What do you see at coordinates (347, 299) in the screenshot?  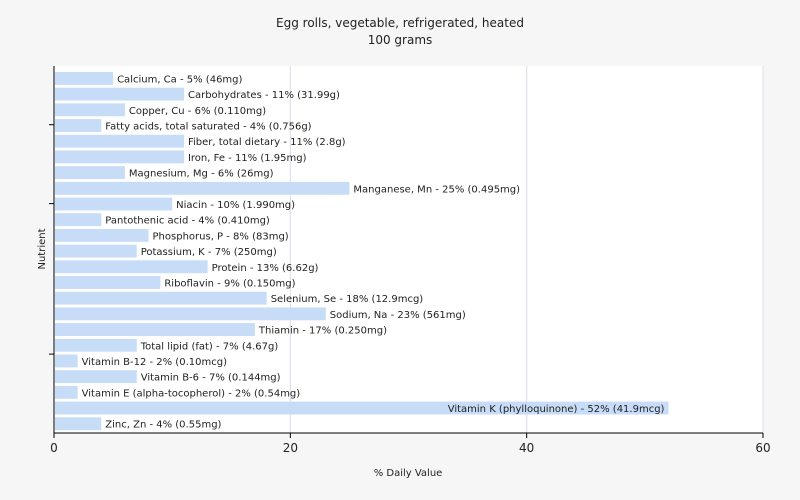 I see `bar-label: Selenium, Se - 18% (12.9mcg)` at bounding box center [347, 299].